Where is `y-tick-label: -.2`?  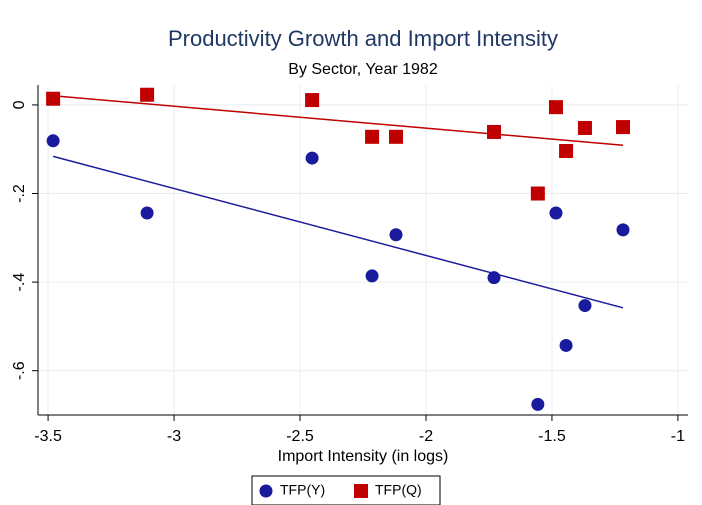 y-tick-label: -.2 is located at coordinates (19, 193).